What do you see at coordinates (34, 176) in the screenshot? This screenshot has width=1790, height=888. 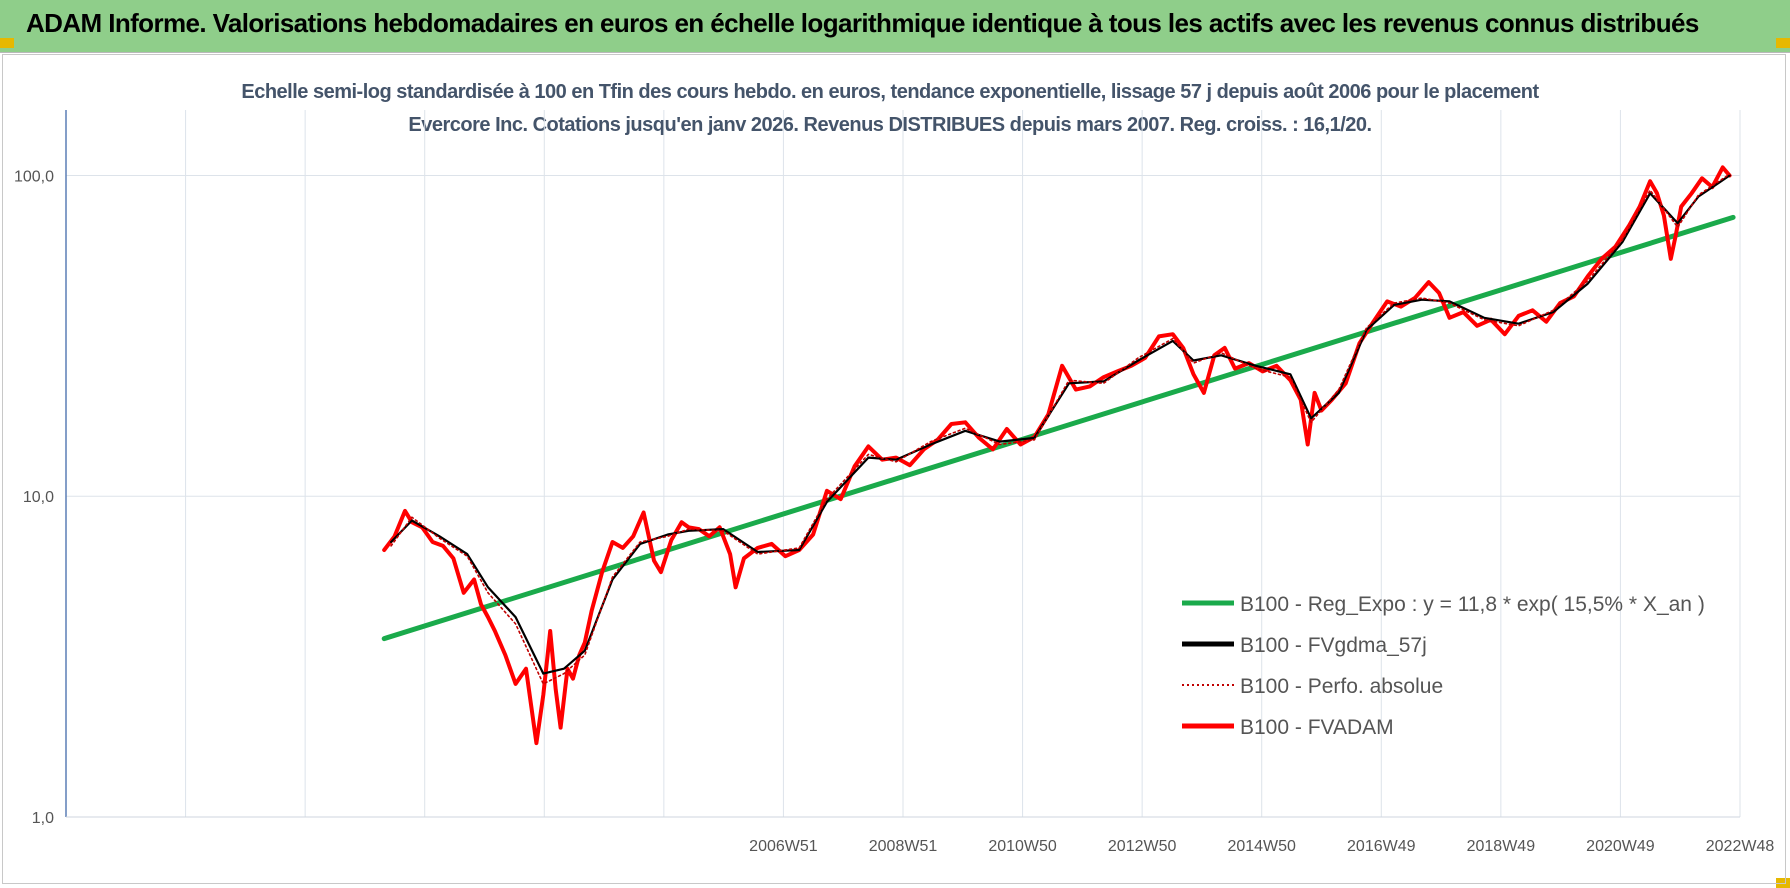 I see `y-tick-label: 100,0` at bounding box center [34, 176].